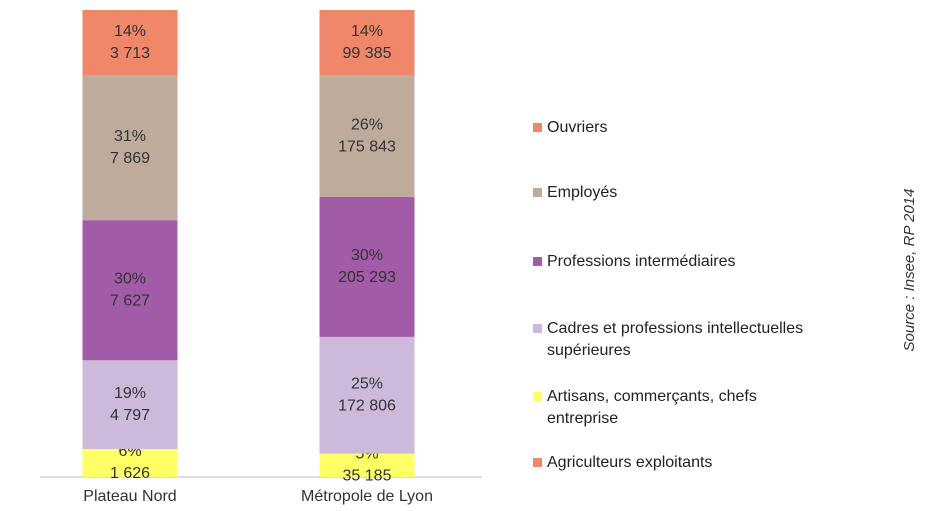 This screenshot has height=511, width=931. I want to click on x-tick-label: Métropole de Lyon, so click(367, 496).